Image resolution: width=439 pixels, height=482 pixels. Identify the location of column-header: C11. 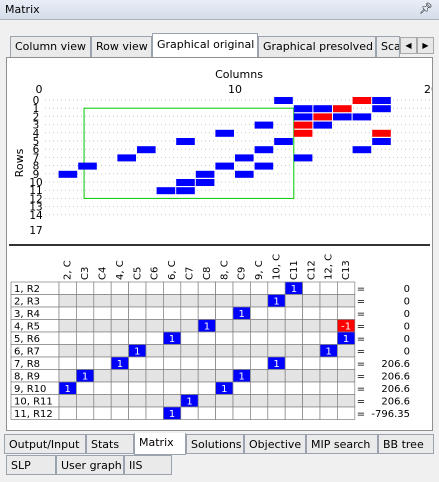
(294, 270).